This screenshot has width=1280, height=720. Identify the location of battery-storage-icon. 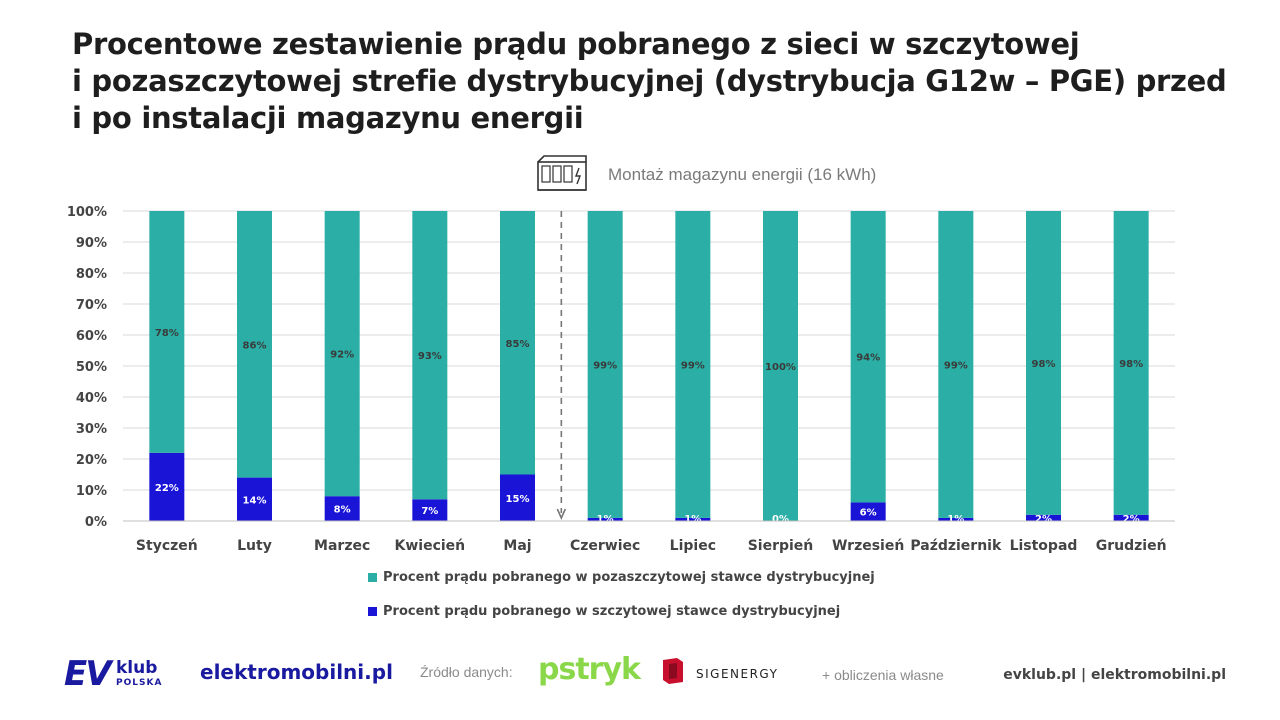
(562, 173).